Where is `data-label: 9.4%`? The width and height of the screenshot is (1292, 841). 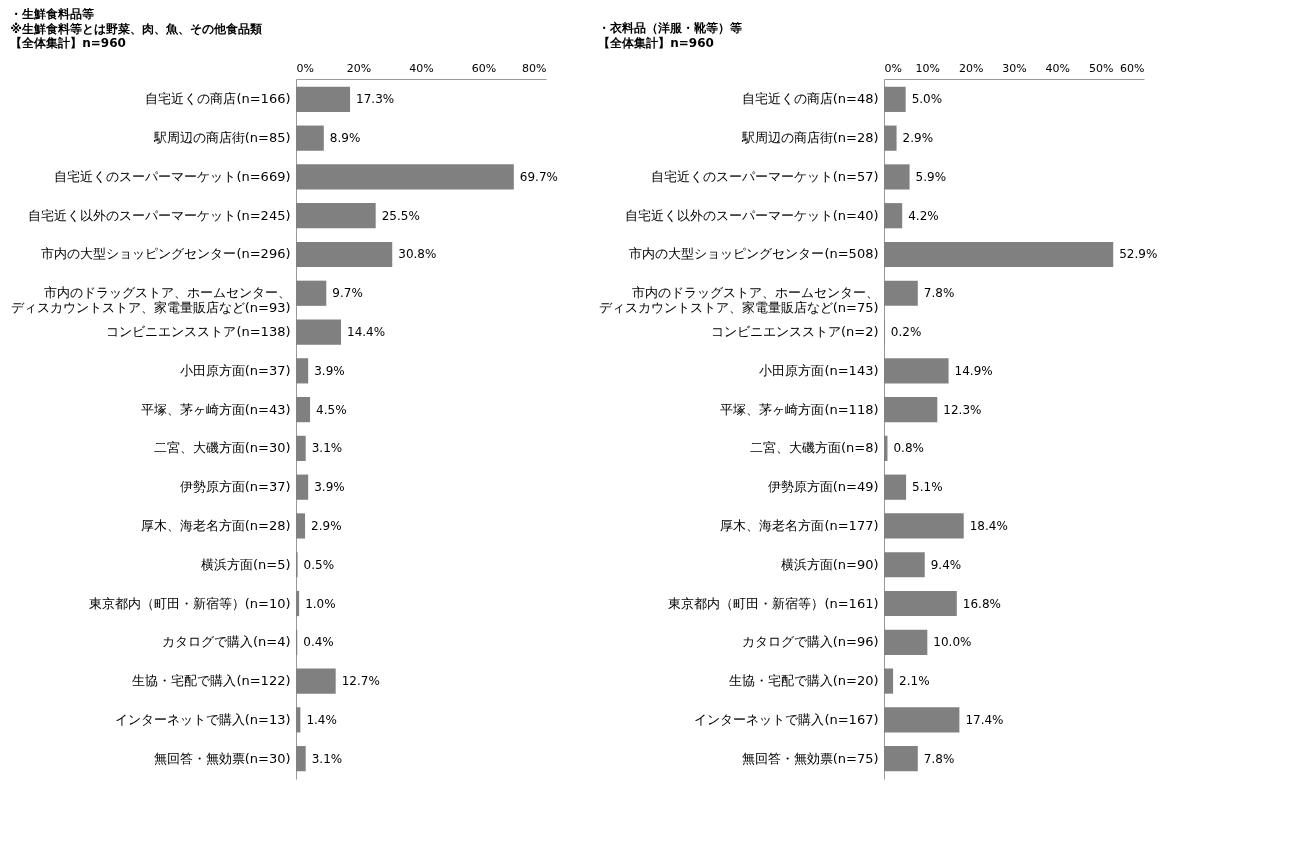
data-label: 9.4% is located at coordinates (946, 564).